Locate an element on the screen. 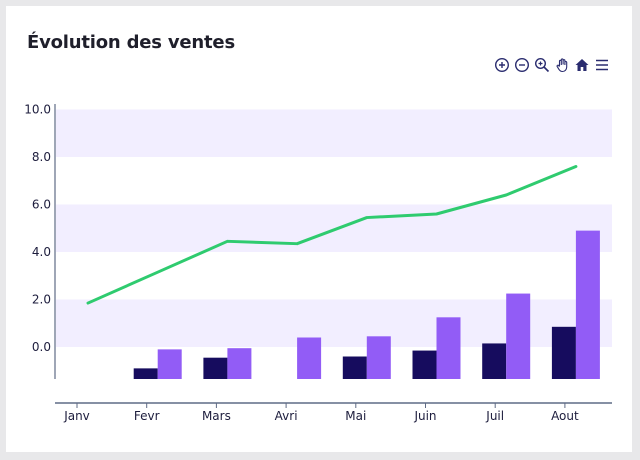 The height and width of the screenshot is (460, 640). chart-toolbar is located at coordinates (552, 65).